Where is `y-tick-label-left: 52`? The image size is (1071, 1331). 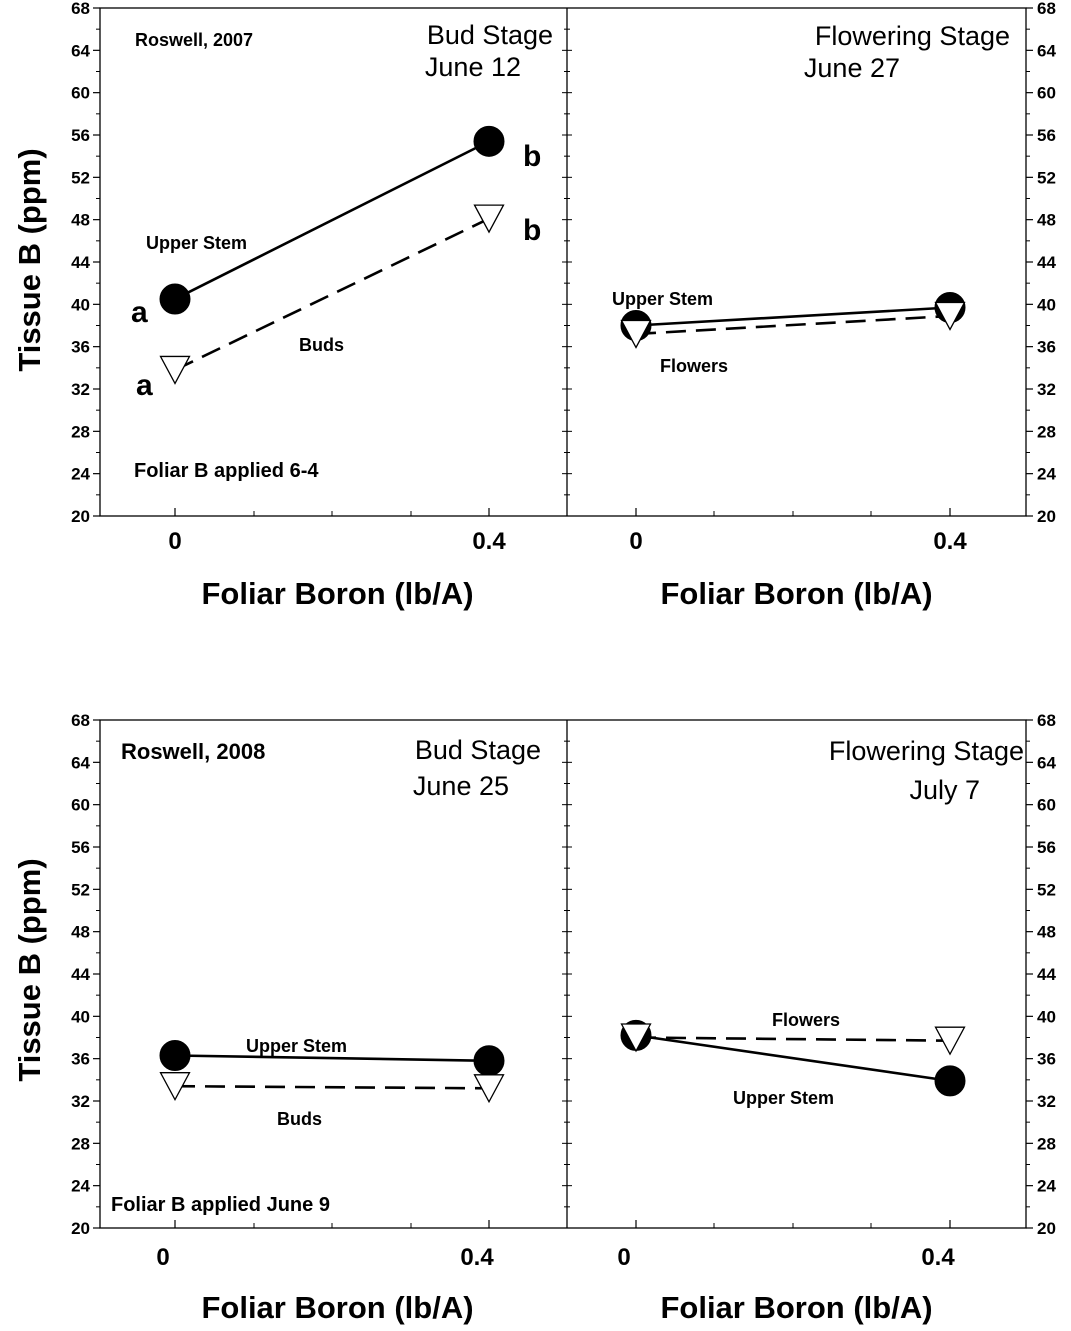 y-tick-label-left: 52 is located at coordinates (80, 889).